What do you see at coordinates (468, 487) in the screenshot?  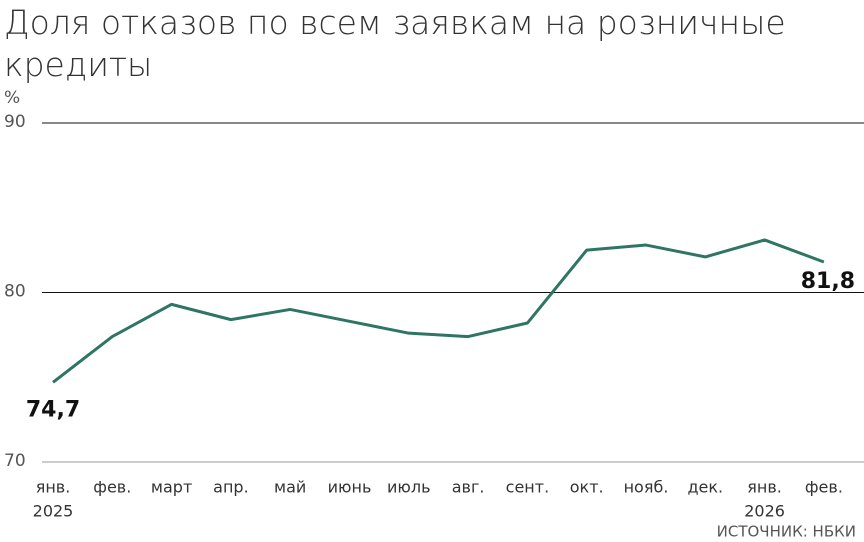 I see `x-tick-label: авг.` at bounding box center [468, 487].